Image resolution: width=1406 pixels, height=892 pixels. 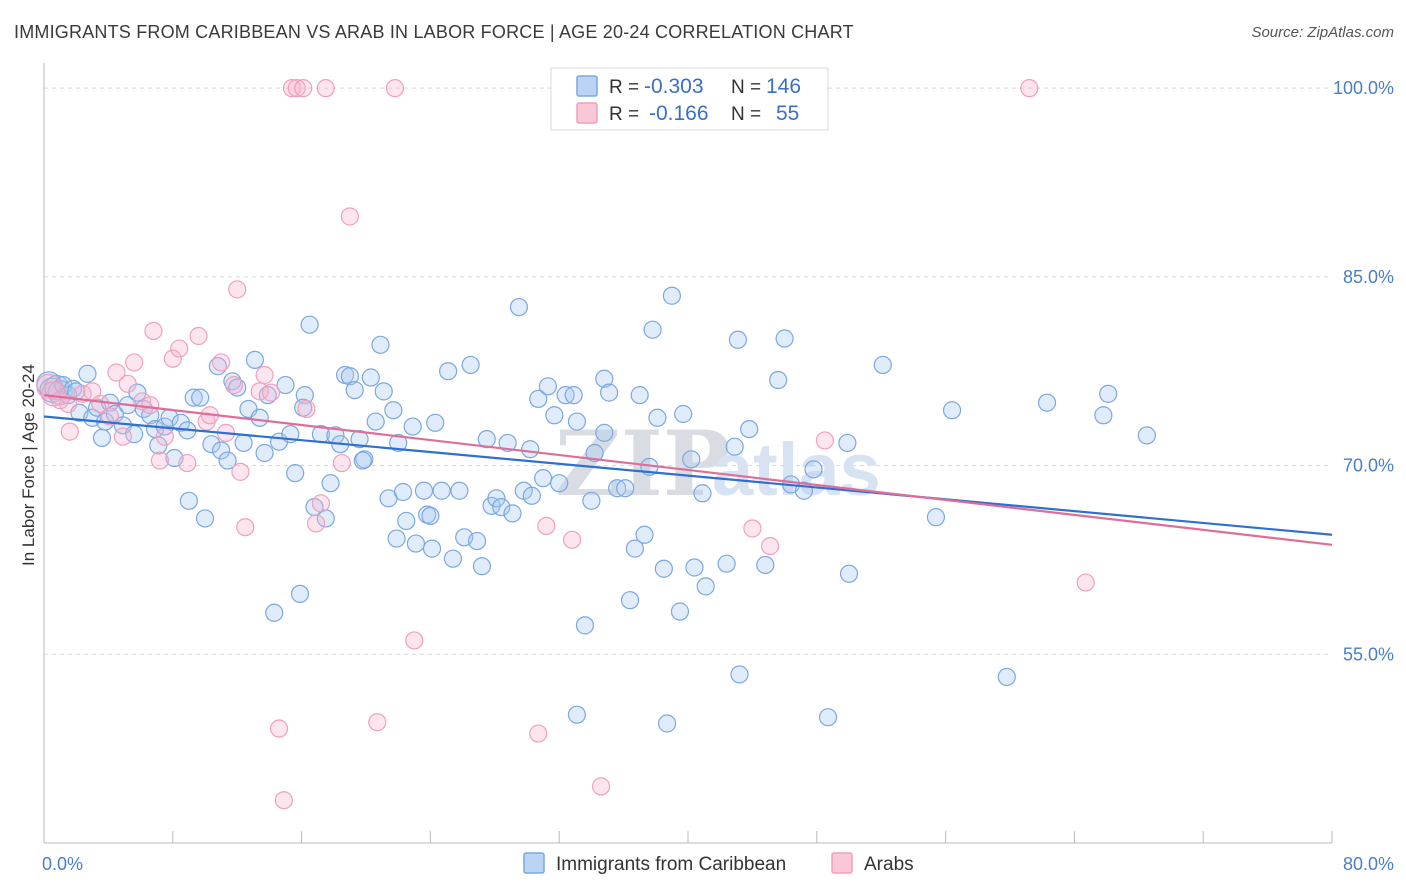 I want to click on x-tick-label-1: 80.0%, so click(x=1368, y=864).